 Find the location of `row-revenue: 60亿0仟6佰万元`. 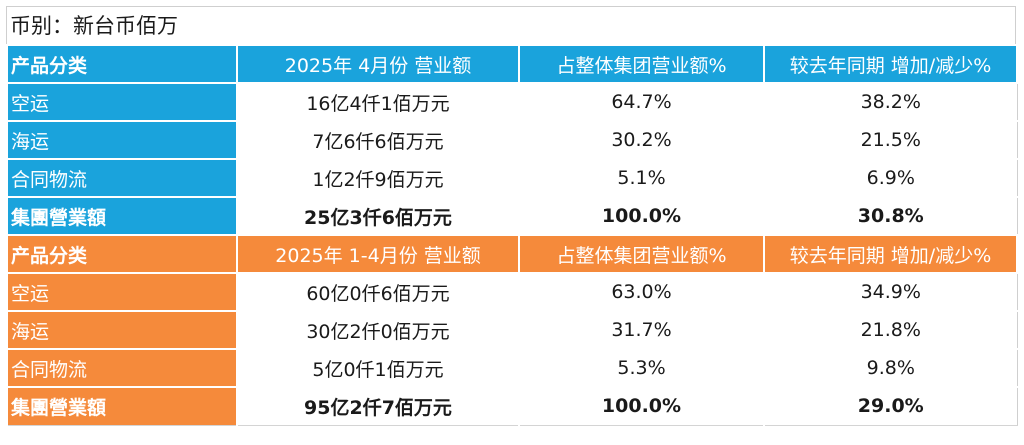

row-revenue: 60亿0仟6佰万元 is located at coordinates (378, 292).